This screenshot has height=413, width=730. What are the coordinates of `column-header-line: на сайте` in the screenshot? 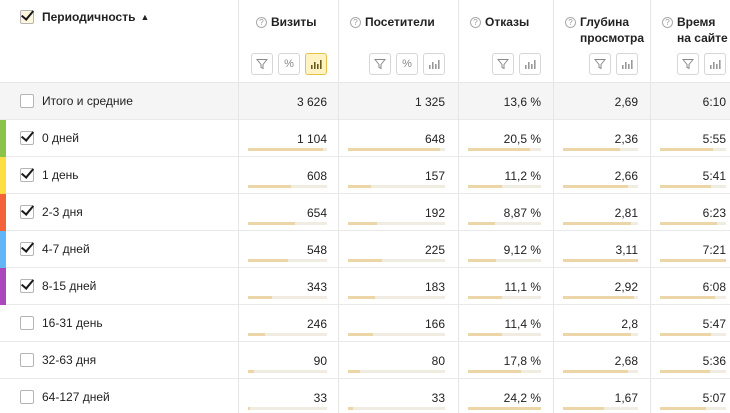 It's located at (702, 38).